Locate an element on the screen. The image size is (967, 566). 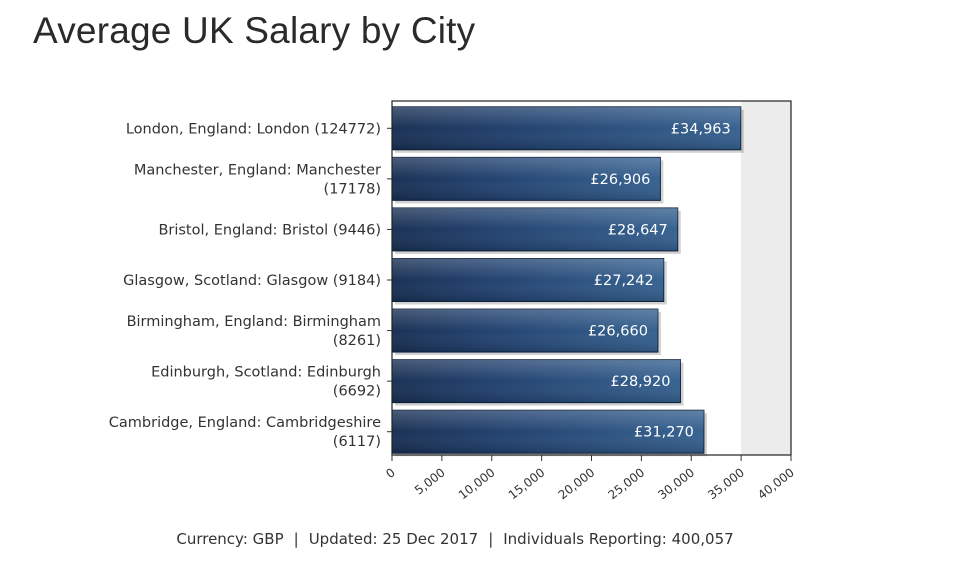
category-label: (8261) is located at coordinates (357, 341).